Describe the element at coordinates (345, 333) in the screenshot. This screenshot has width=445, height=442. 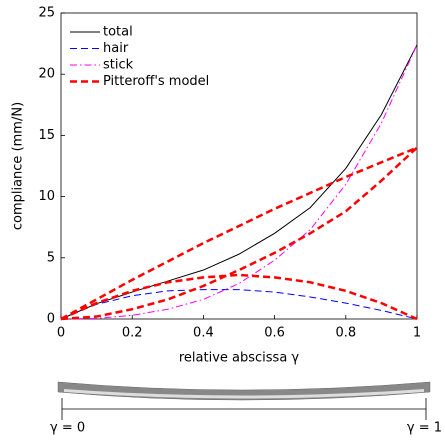
I see `x-tick-label: 0.8` at that location.